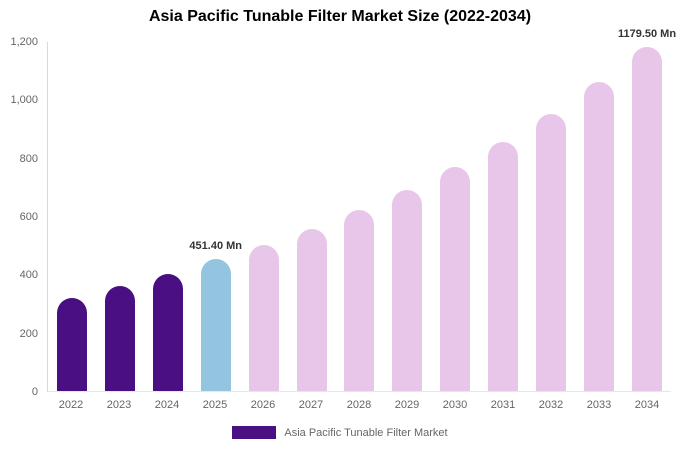 The image size is (680, 450). I want to click on bar-2029, so click(407, 290).